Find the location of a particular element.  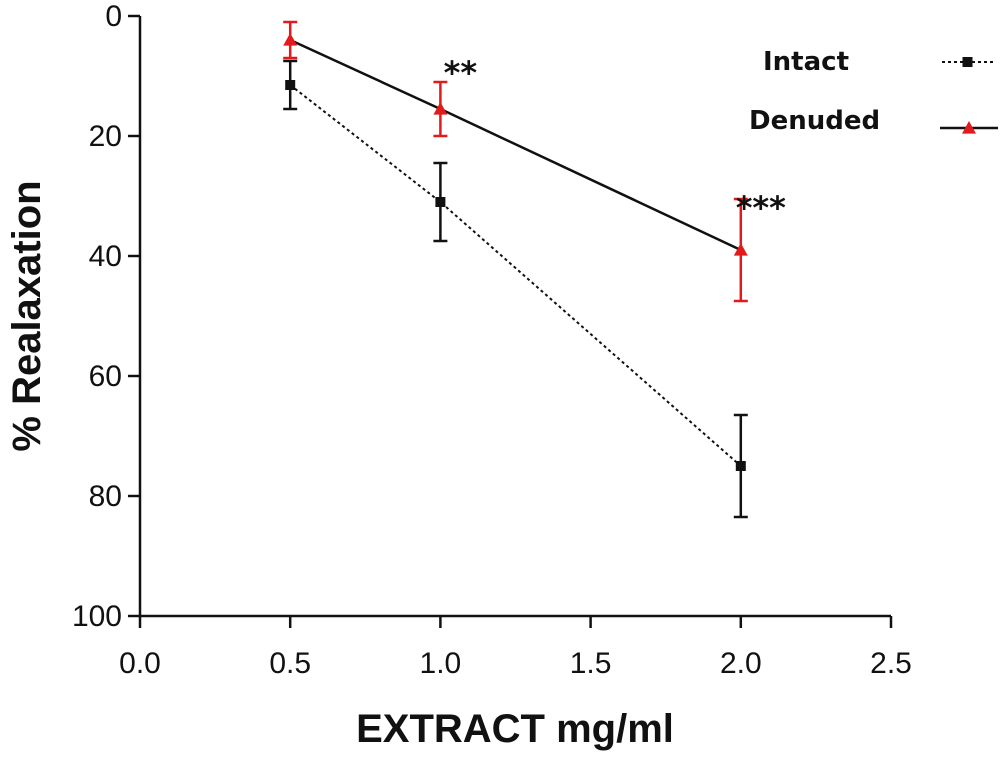

x-tick-label: 0.0 is located at coordinates (140, 663).